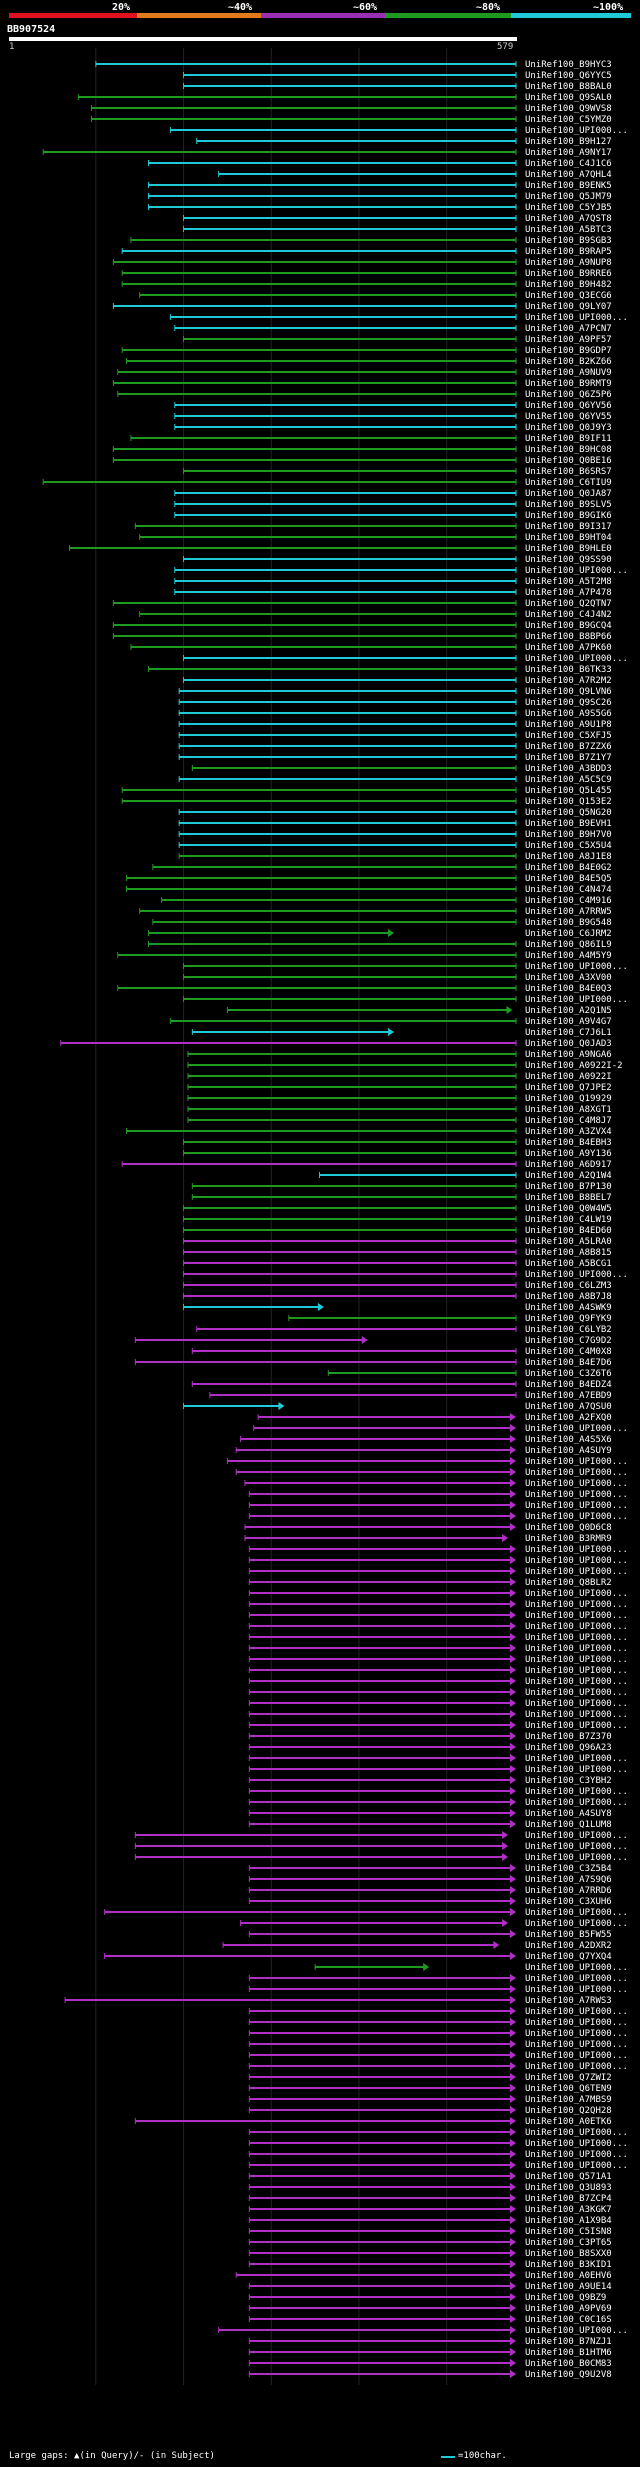  Describe the element at coordinates (568, 2122) in the screenshot. I see `hit-label: UniRef100_A0ETK6` at that location.